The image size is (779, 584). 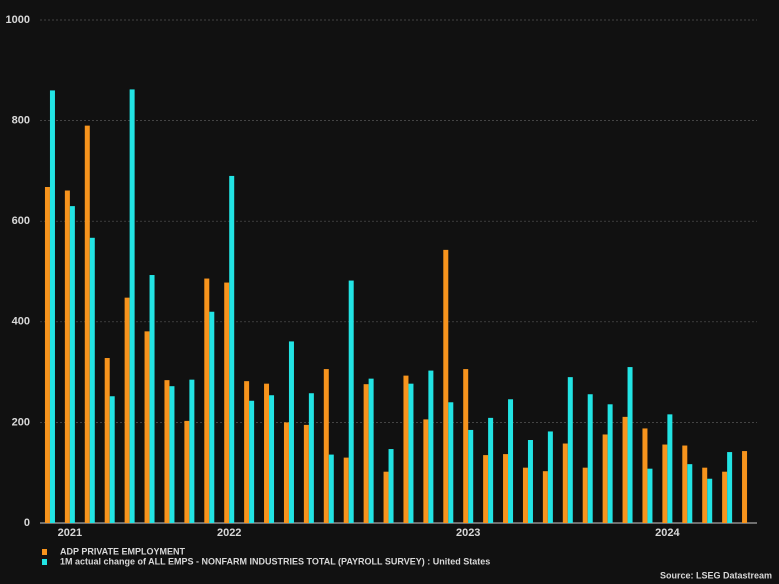 What do you see at coordinates (70, 533) in the screenshot?
I see `x-tick-label: 2021` at bounding box center [70, 533].